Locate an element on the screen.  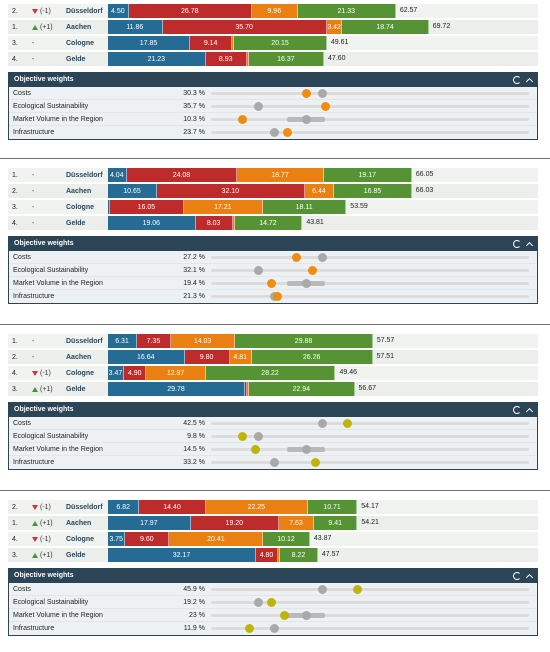
stacked-score-bar: 21.23 8.93 16.37 is located at coordinates (216, 59).